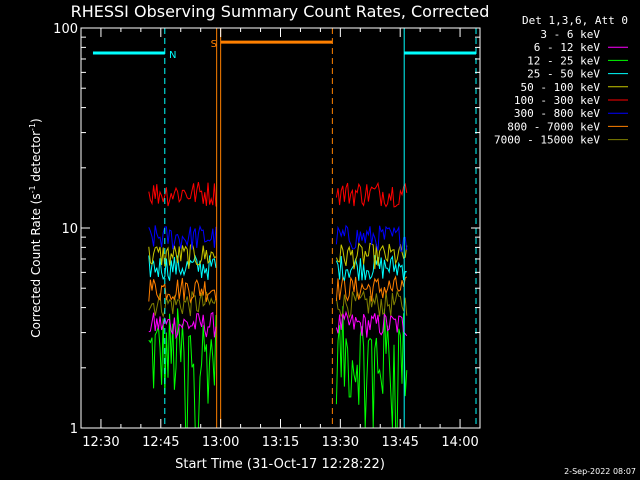  Describe the element at coordinates (557, 100) in the screenshot. I see `legend-label-5: 100 - 300 keV` at that location.